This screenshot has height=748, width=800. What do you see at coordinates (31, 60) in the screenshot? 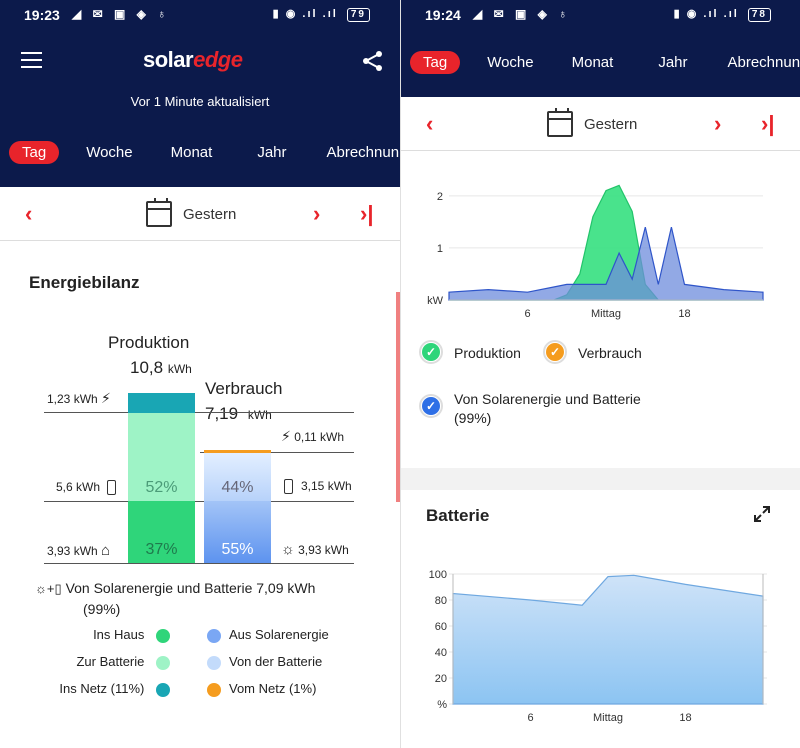
I see `menu-icon` at bounding box center [31, 60].